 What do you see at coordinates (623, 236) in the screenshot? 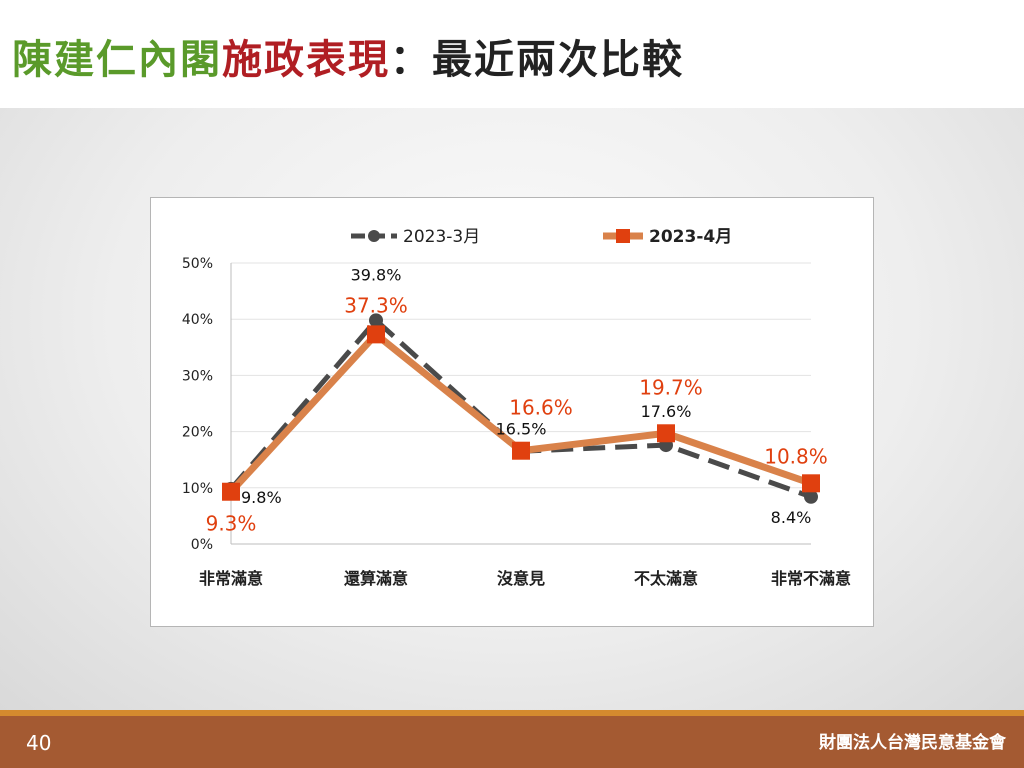
I see `legend-marker-2023-april` at bounding box center [623, 236].